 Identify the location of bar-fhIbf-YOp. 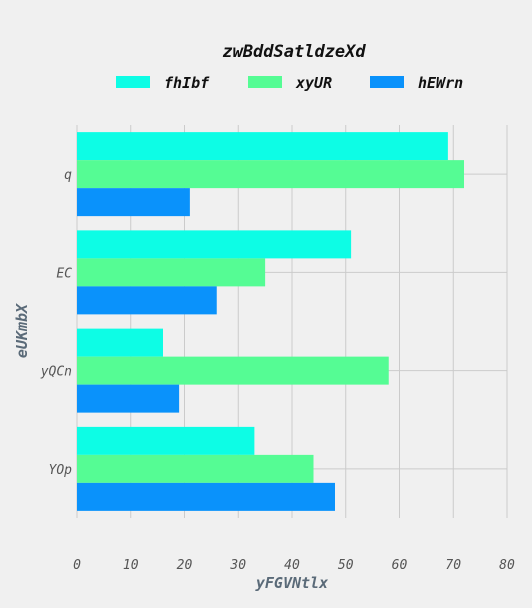
(166, 440).